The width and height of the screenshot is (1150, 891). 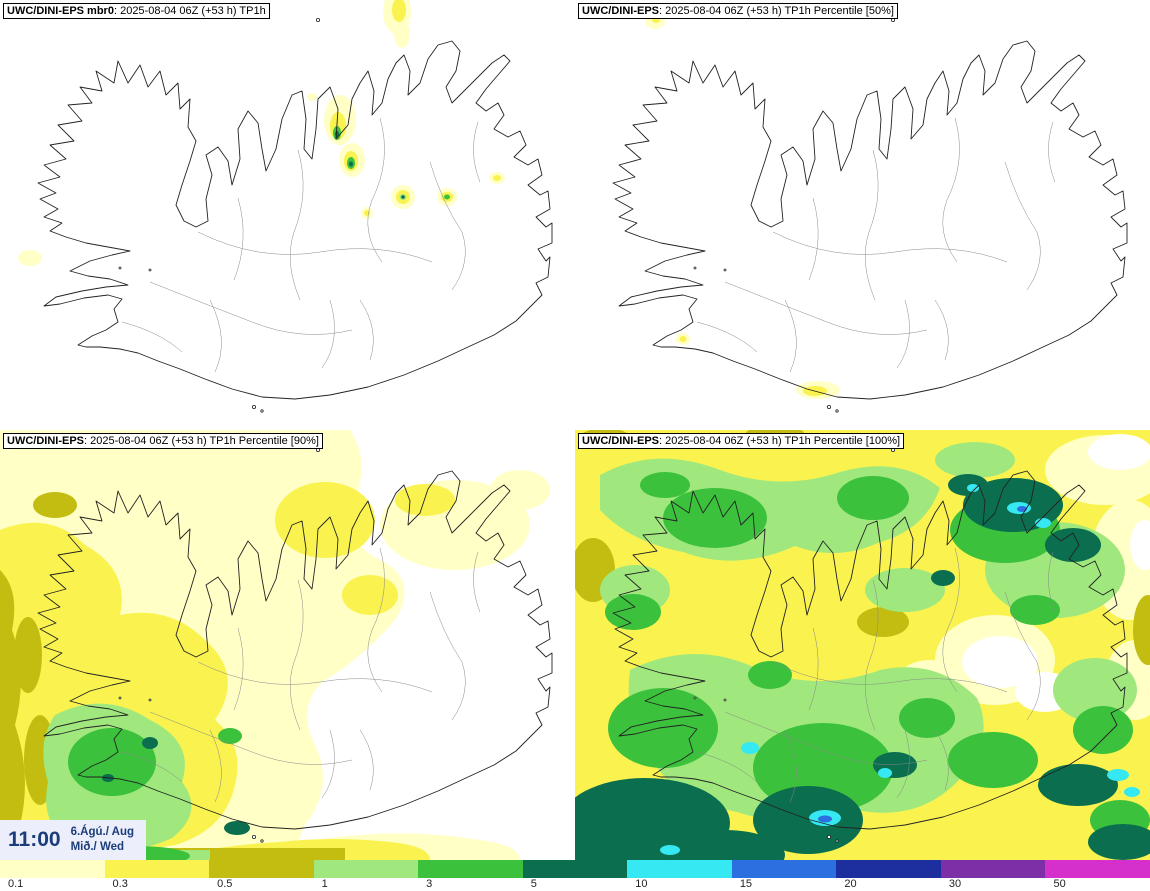 What do you see at coordinates (850, 884) in the screenshot?
I see `colorbar-tick-20: 20` at bounding box center [850, 884].